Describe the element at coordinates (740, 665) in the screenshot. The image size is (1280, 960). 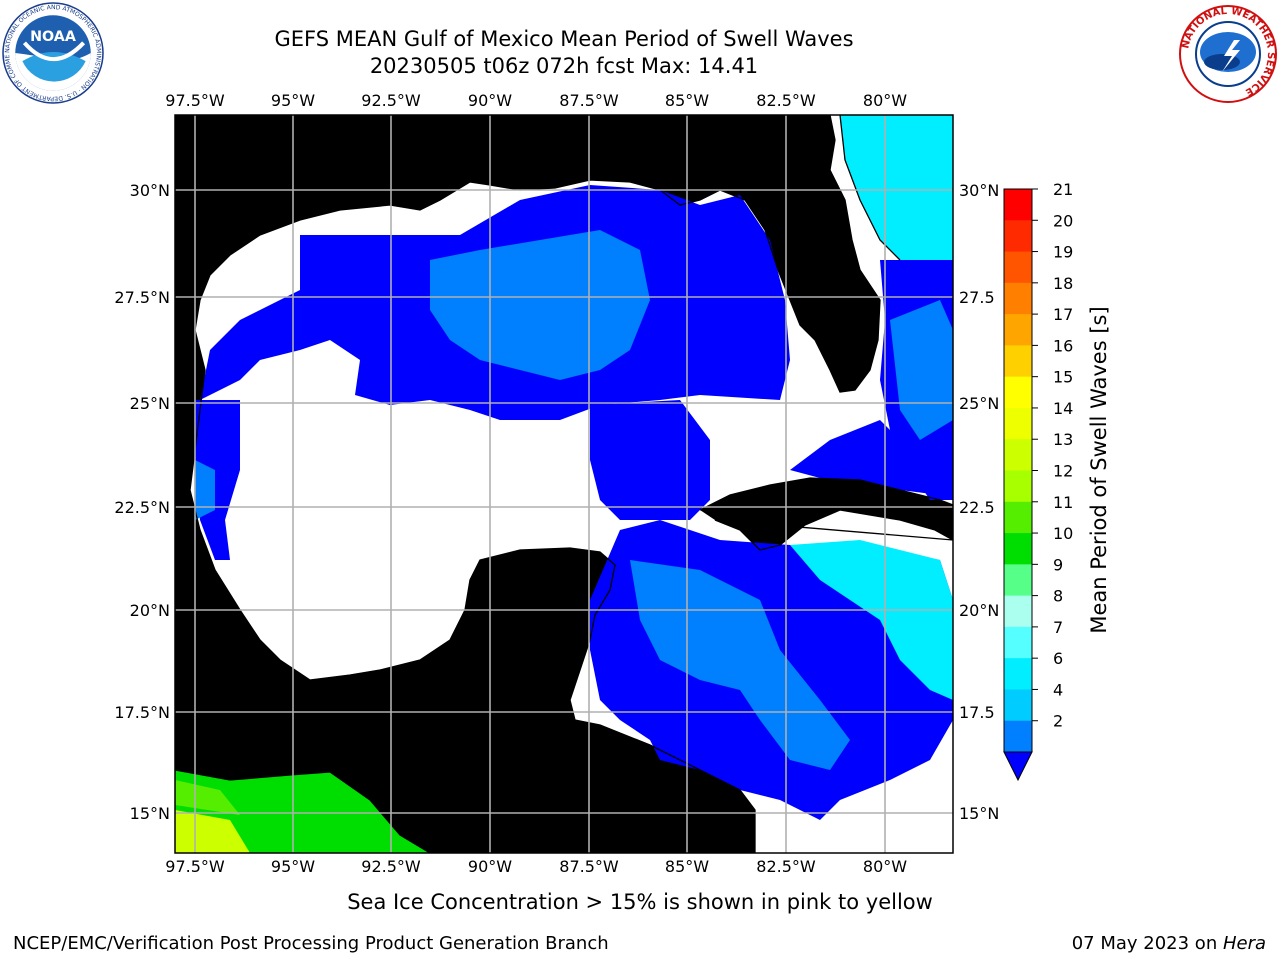
I see `swell-region-caribbean-mid` at that location.